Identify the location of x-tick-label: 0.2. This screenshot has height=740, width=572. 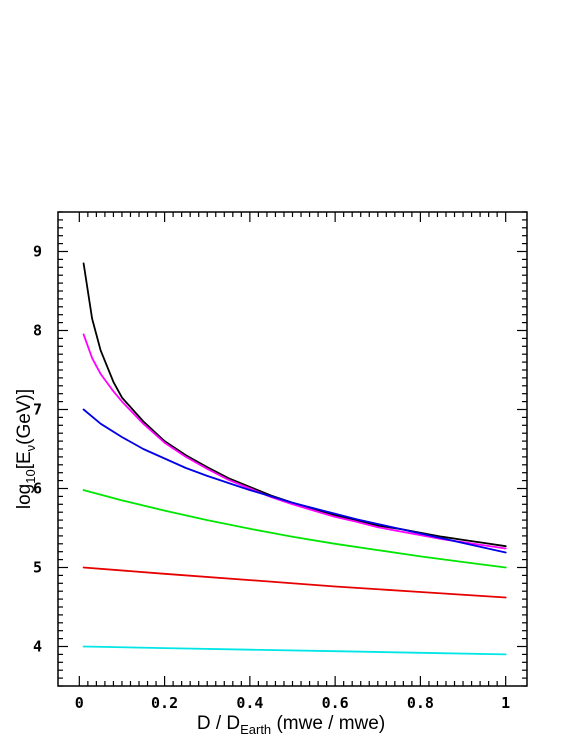
(164, 703).